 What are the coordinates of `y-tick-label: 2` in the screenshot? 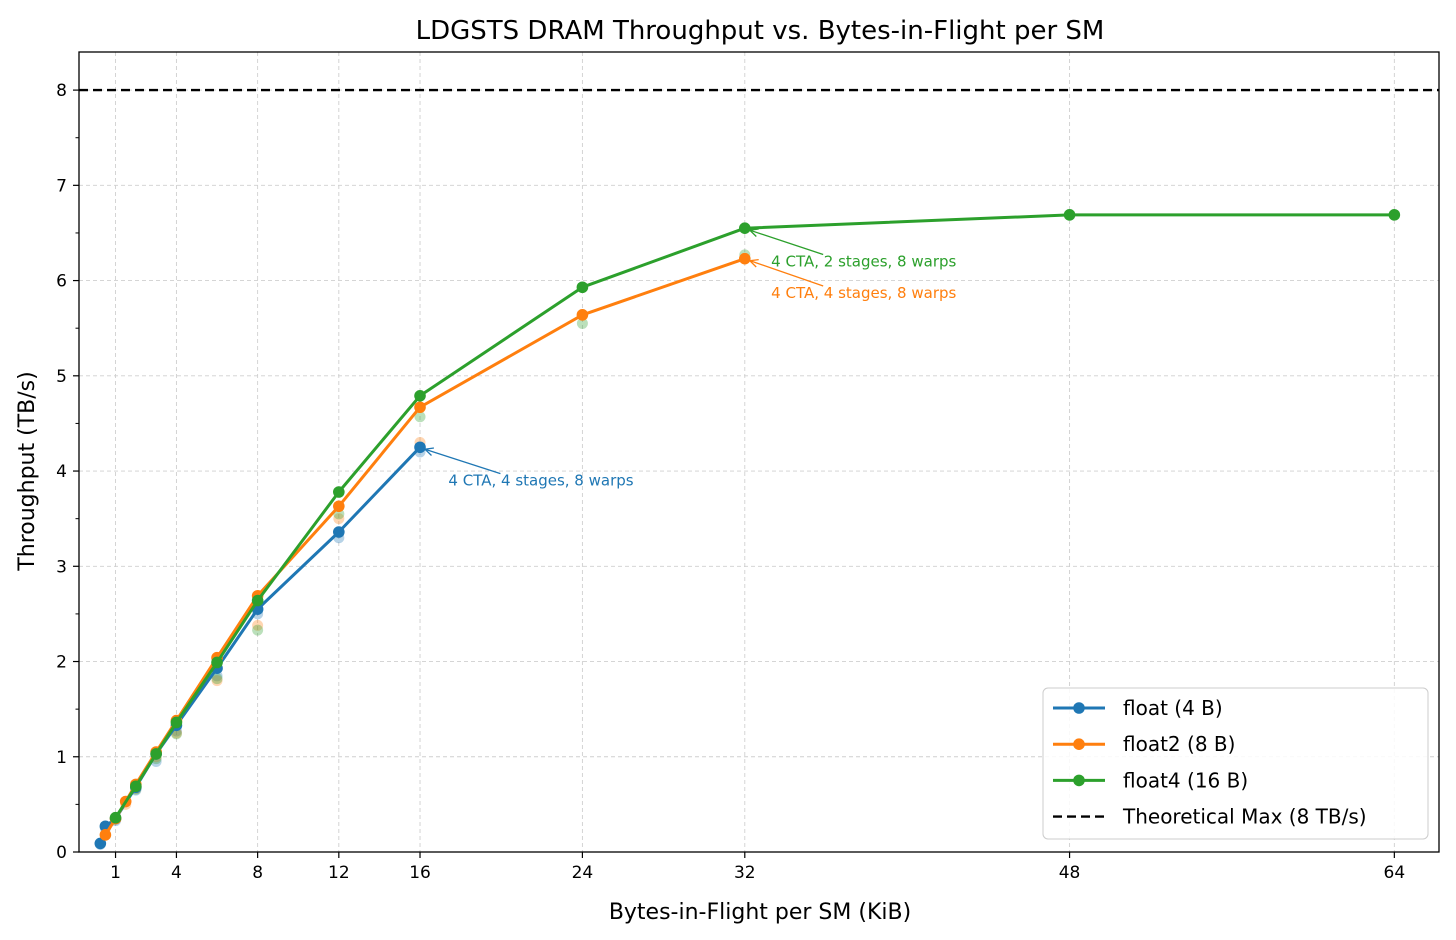 It's located at (61, 663).